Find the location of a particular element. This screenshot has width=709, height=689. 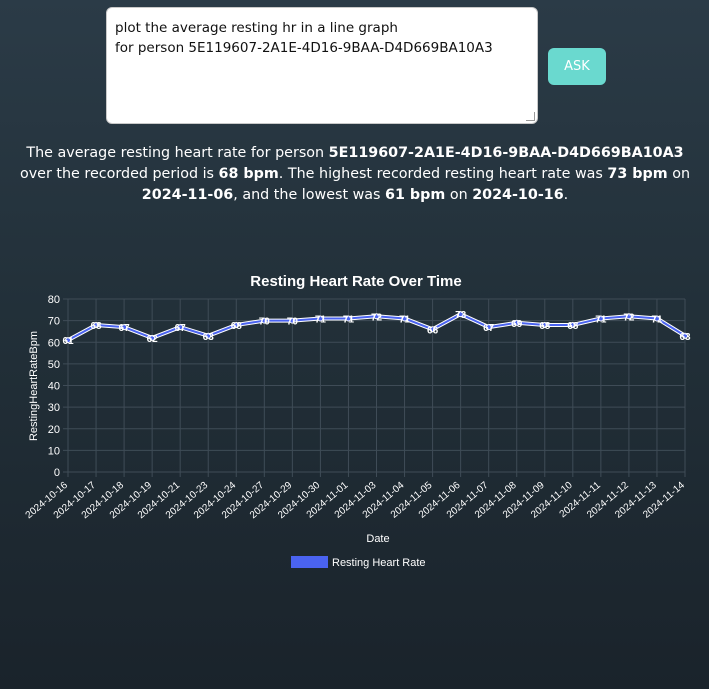

data-label: 73 is located at coordinates (461, 315).